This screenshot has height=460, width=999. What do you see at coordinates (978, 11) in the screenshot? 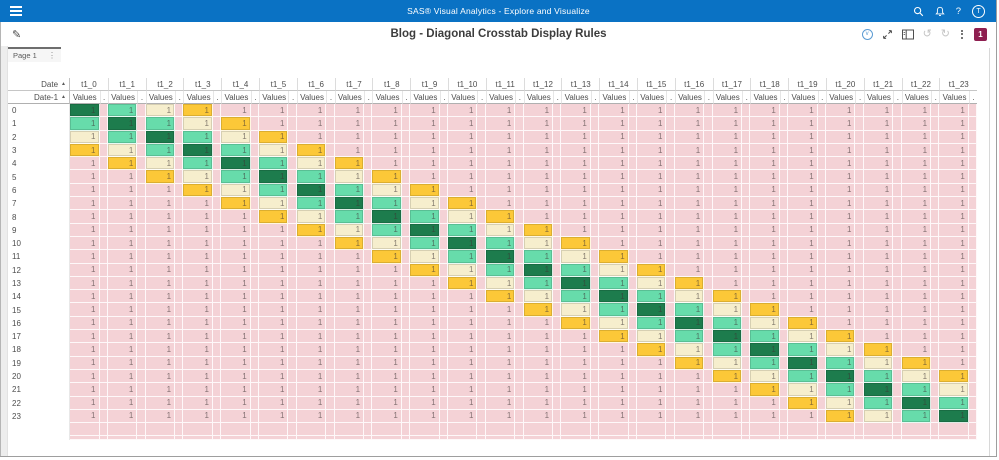
I see `user-avatar: T` at bounding box center [978, 11].